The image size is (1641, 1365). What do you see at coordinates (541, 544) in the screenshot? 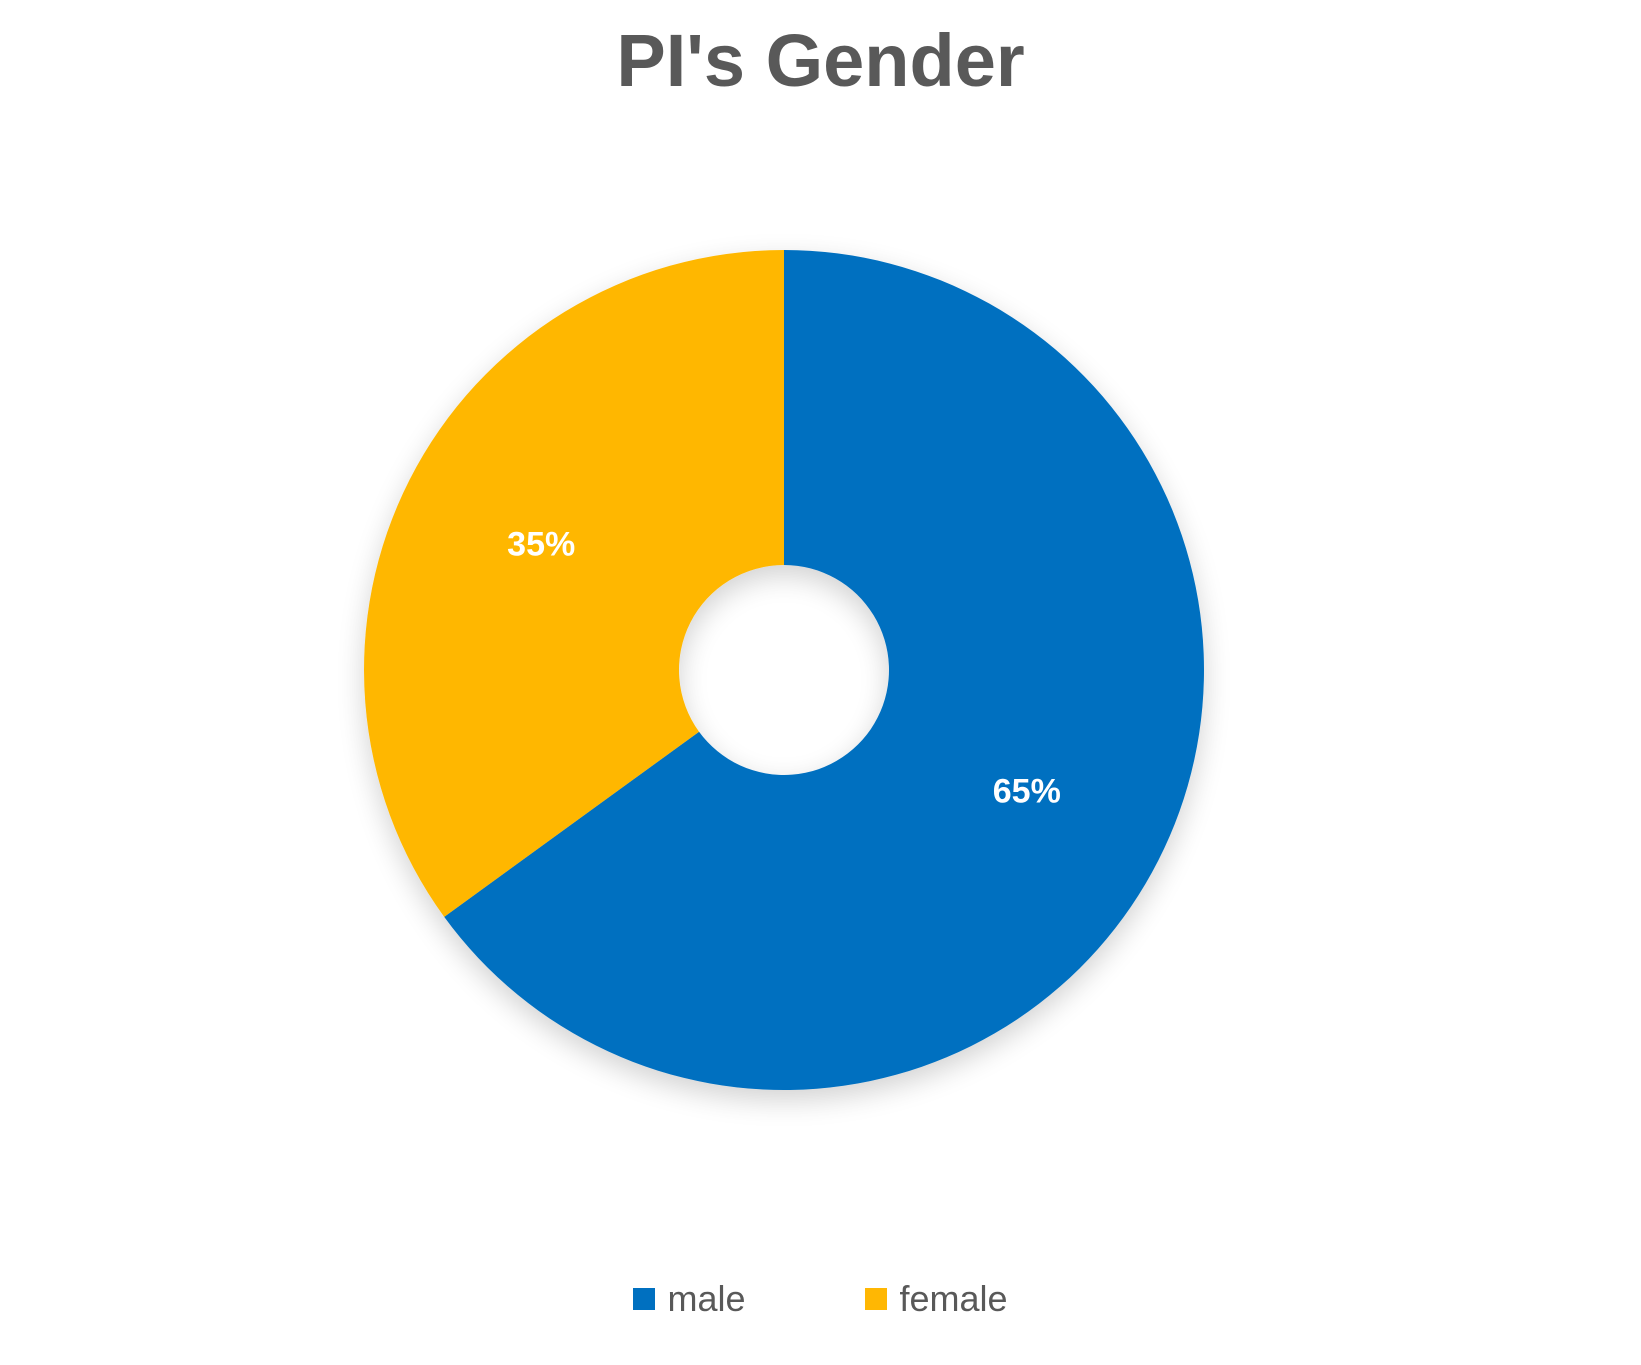
I see `data-label-female: 35%` at bounding box center [541, 544].